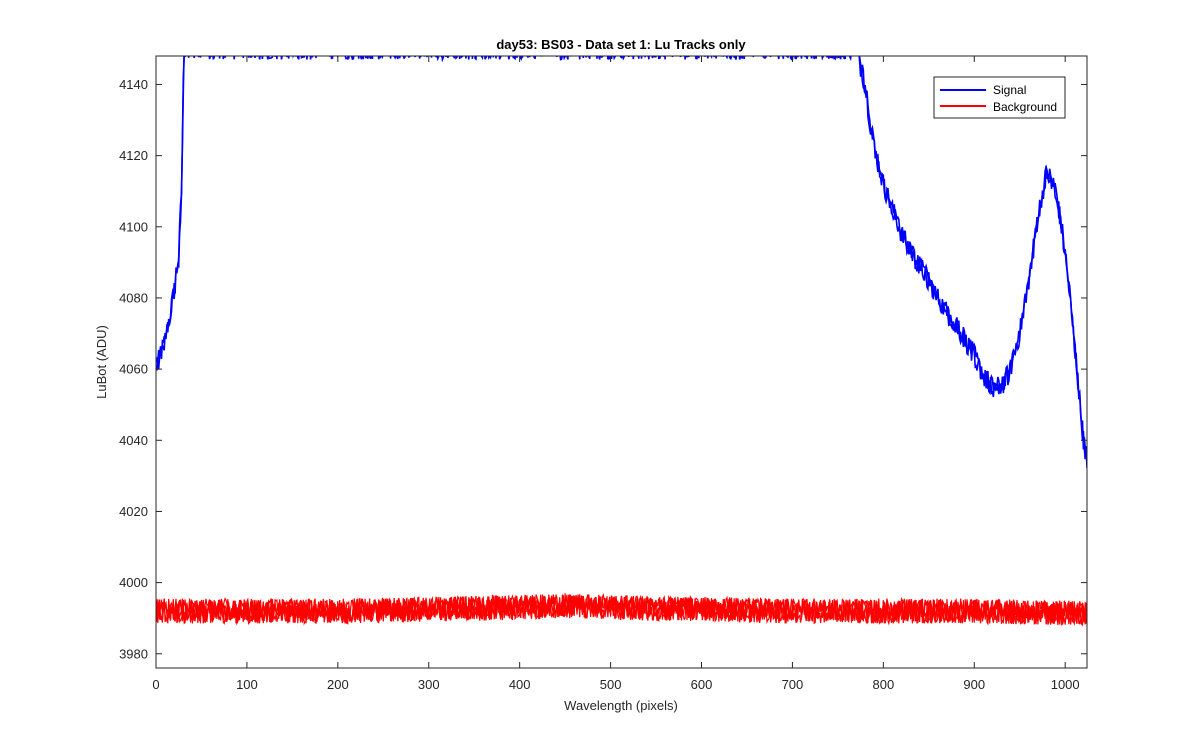 This screenshot has height=750, width=1200. Describe the element at coordinates (1065, 684) in the screenshot. I see `x-tick-label: 1000` at that location.